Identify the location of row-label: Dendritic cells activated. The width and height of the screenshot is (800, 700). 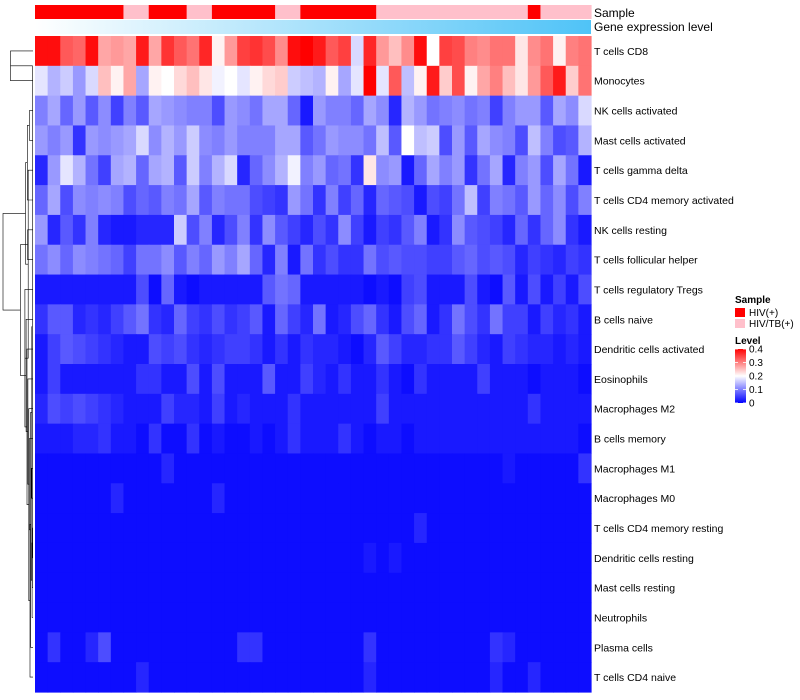
(649, 350).